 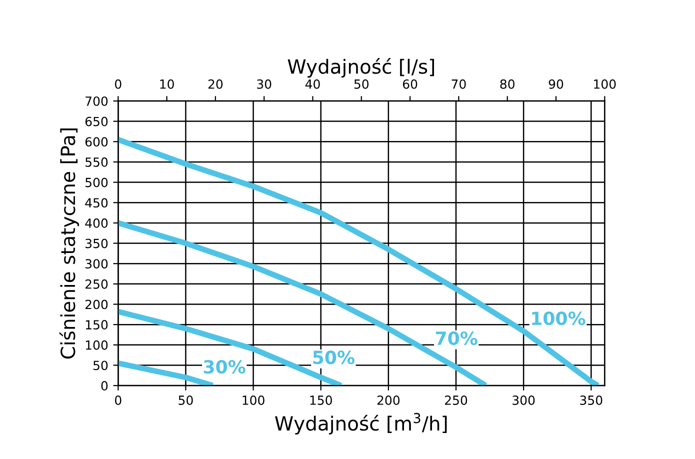 What do you see at coordinates (100, 365) in the screenshot?
I see `y-tick-label: 50` at bounding box center [100, 365].